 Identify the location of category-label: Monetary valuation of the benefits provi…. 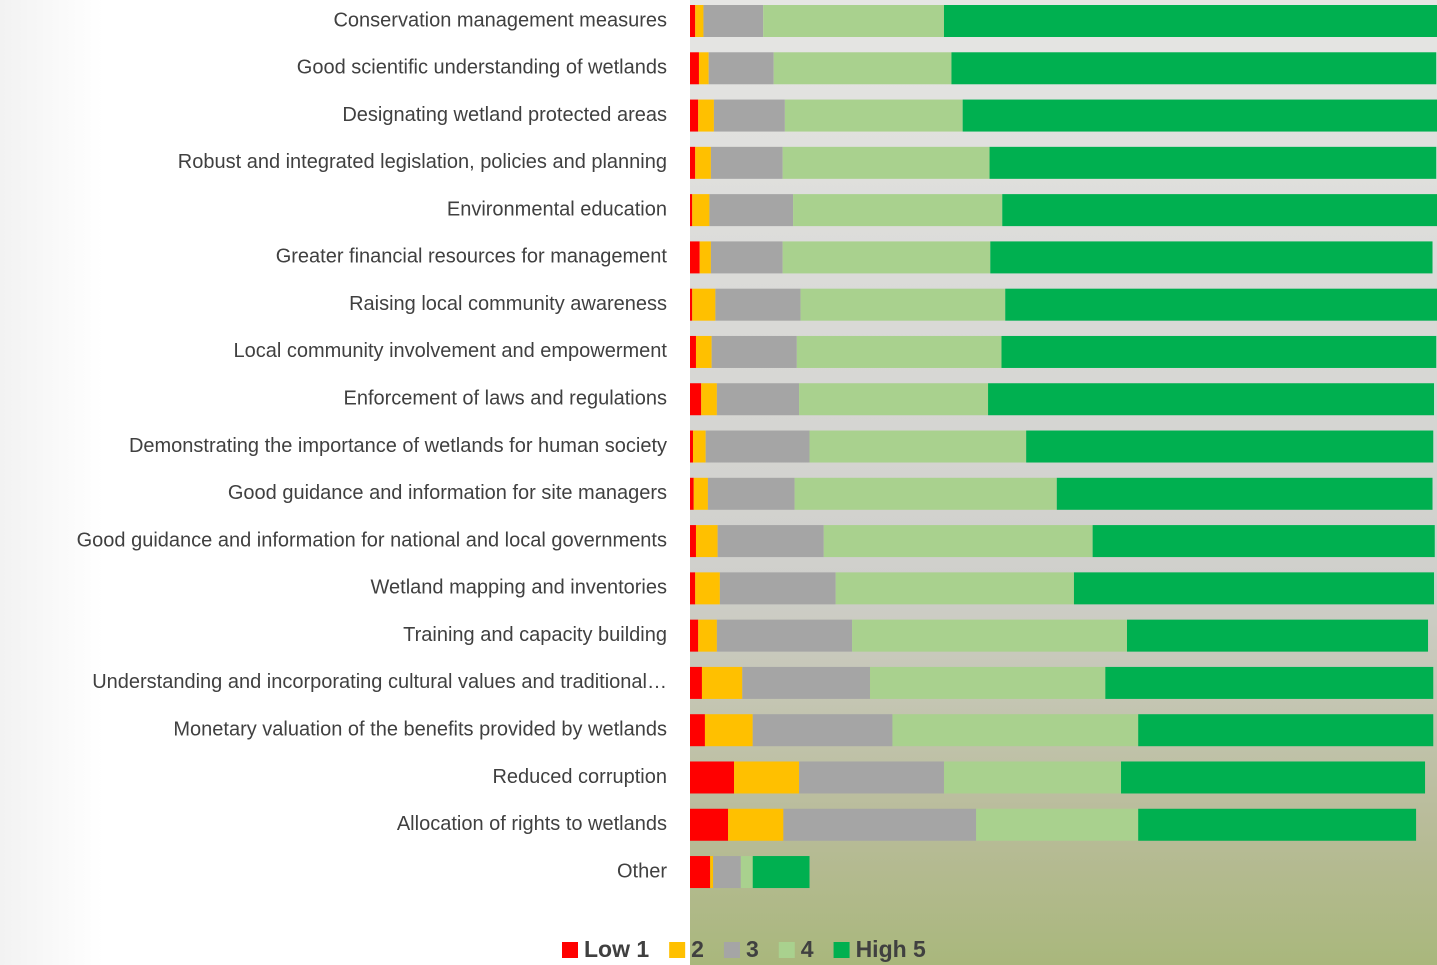
(420, 729).